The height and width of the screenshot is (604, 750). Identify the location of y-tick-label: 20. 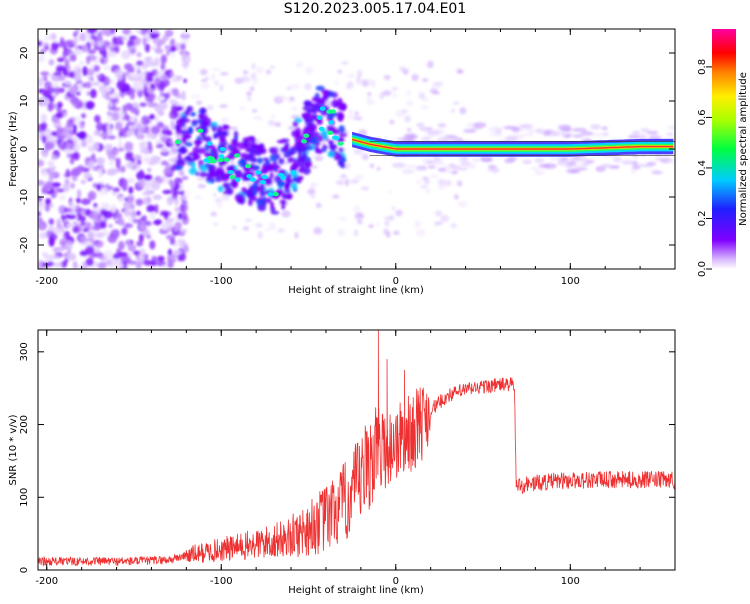
(24, 53).